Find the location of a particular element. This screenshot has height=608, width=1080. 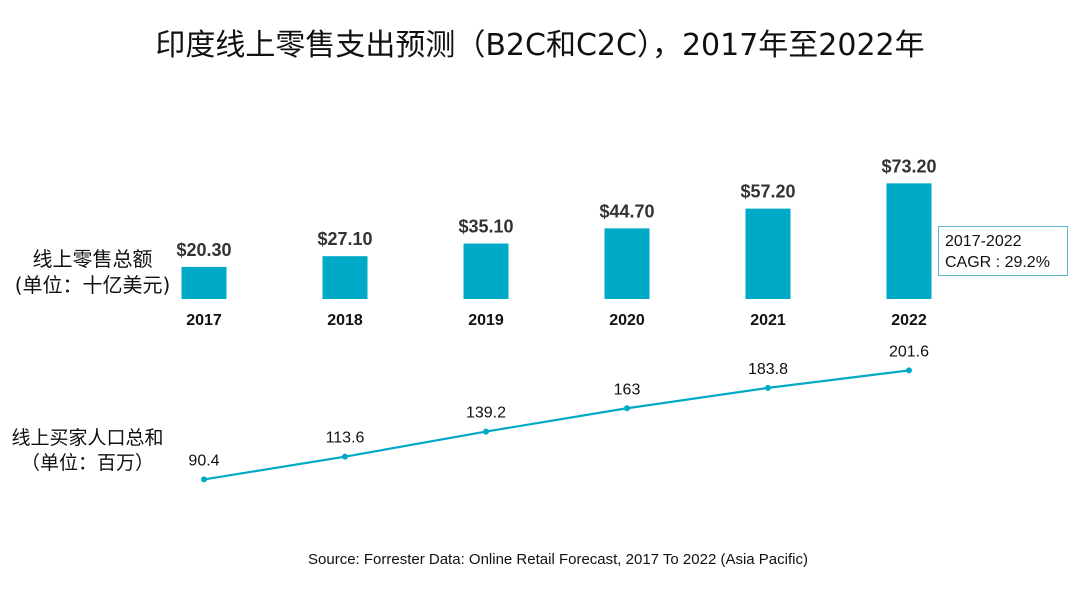

x-tick-label: 2020 is located at coordinates (627, 320).